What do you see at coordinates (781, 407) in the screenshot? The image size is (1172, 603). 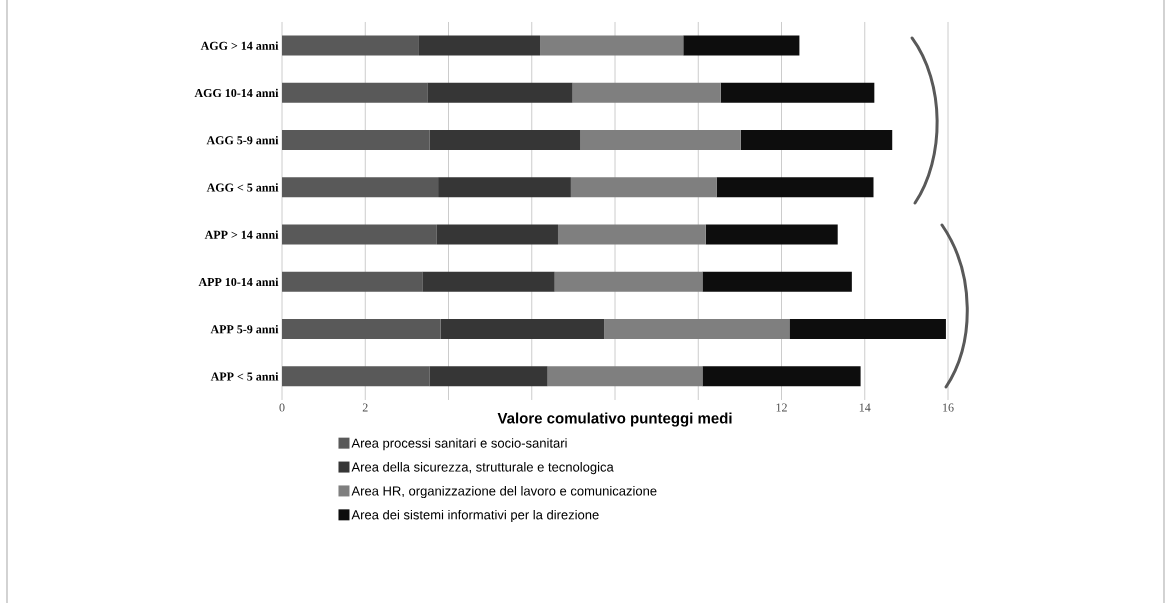 I see `x-tick-label: 12` at bounding box center [781, 407].